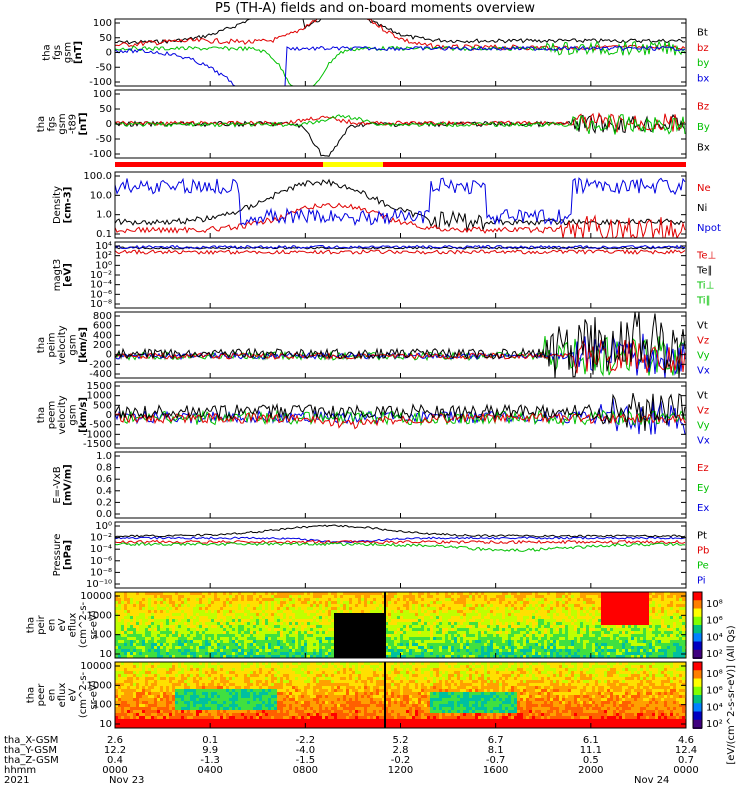 Image resolution: width=750 pixels, height=800 pixels. Describe the element at coordinates (104, 139) in the screenshot. I see `y-tick-label: -50` at that location.